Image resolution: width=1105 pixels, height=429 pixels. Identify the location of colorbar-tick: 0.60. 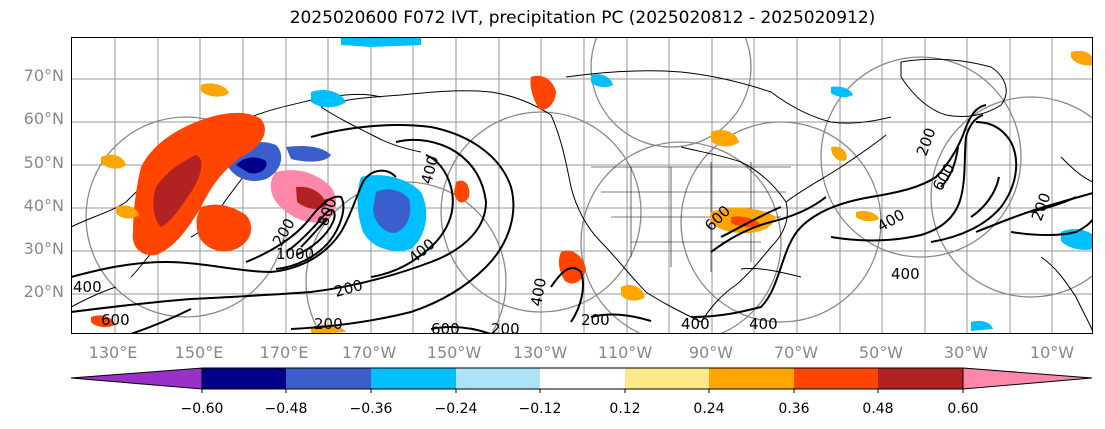
(963, 409).